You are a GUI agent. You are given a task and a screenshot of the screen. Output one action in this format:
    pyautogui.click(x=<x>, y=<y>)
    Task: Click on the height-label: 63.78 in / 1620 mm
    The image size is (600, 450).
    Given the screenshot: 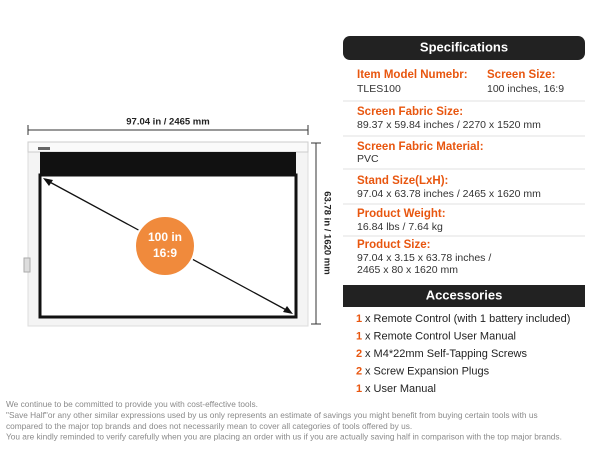 What is the action you would take?
    pyautogui.click(x=326, y=232)
    